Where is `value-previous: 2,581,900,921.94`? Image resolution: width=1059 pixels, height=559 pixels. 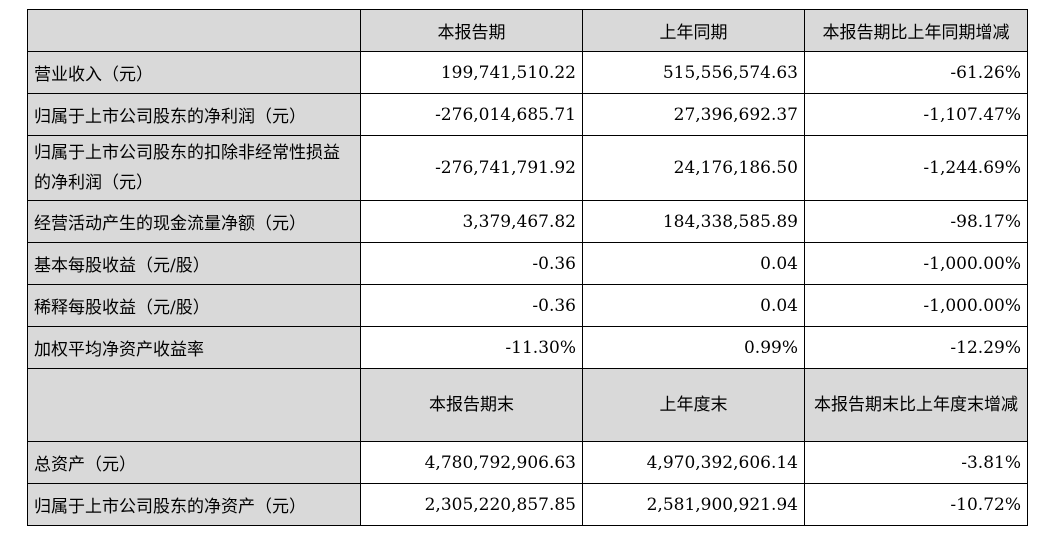
value-previous: 2,581,900,921.94 is located at coordinates (693, 504).